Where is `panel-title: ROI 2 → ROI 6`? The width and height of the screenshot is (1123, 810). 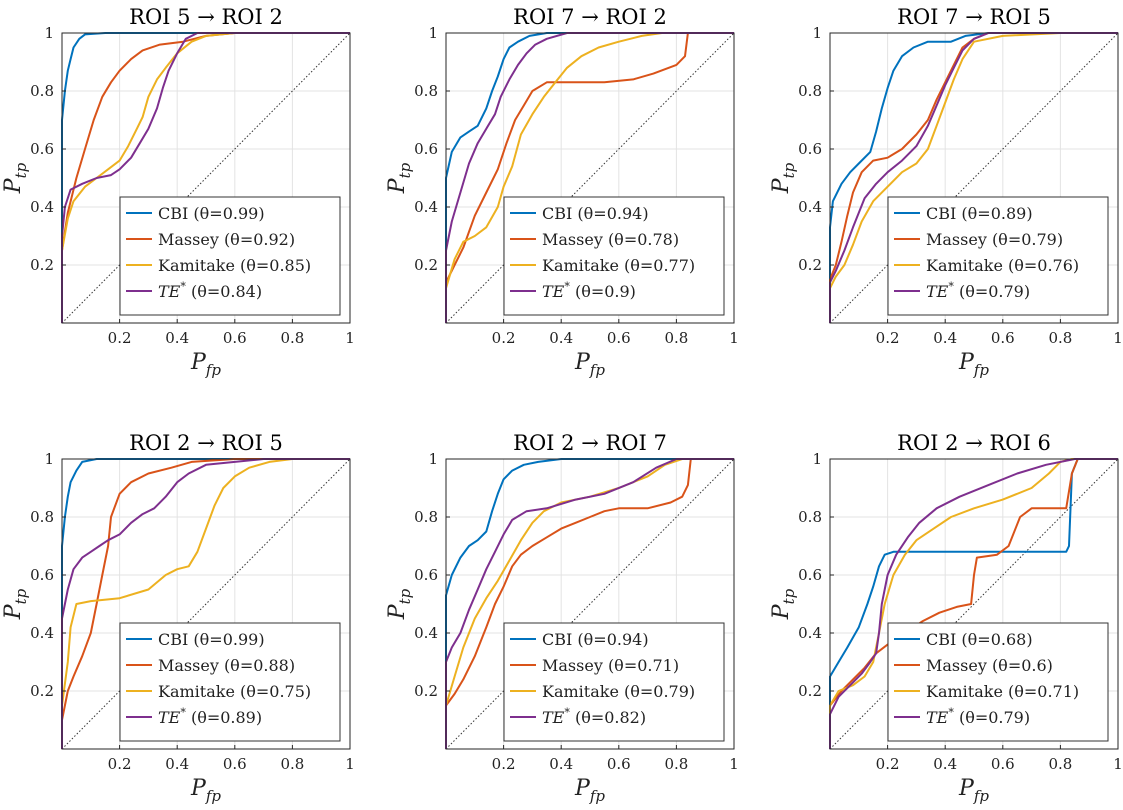
panel-title: ROI 2 → ROI 6 is located at coordinates (974, 443).